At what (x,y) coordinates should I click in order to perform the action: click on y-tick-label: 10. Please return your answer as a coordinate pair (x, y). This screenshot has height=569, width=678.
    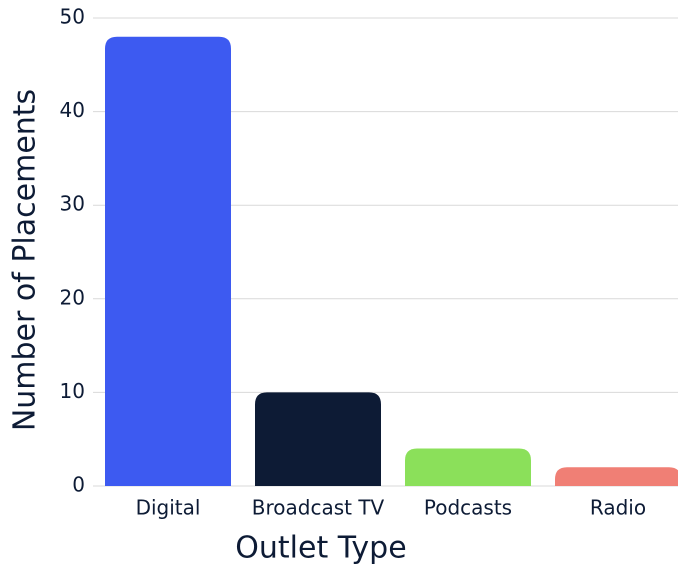
    Looking at the image, I should click on (72, 391).